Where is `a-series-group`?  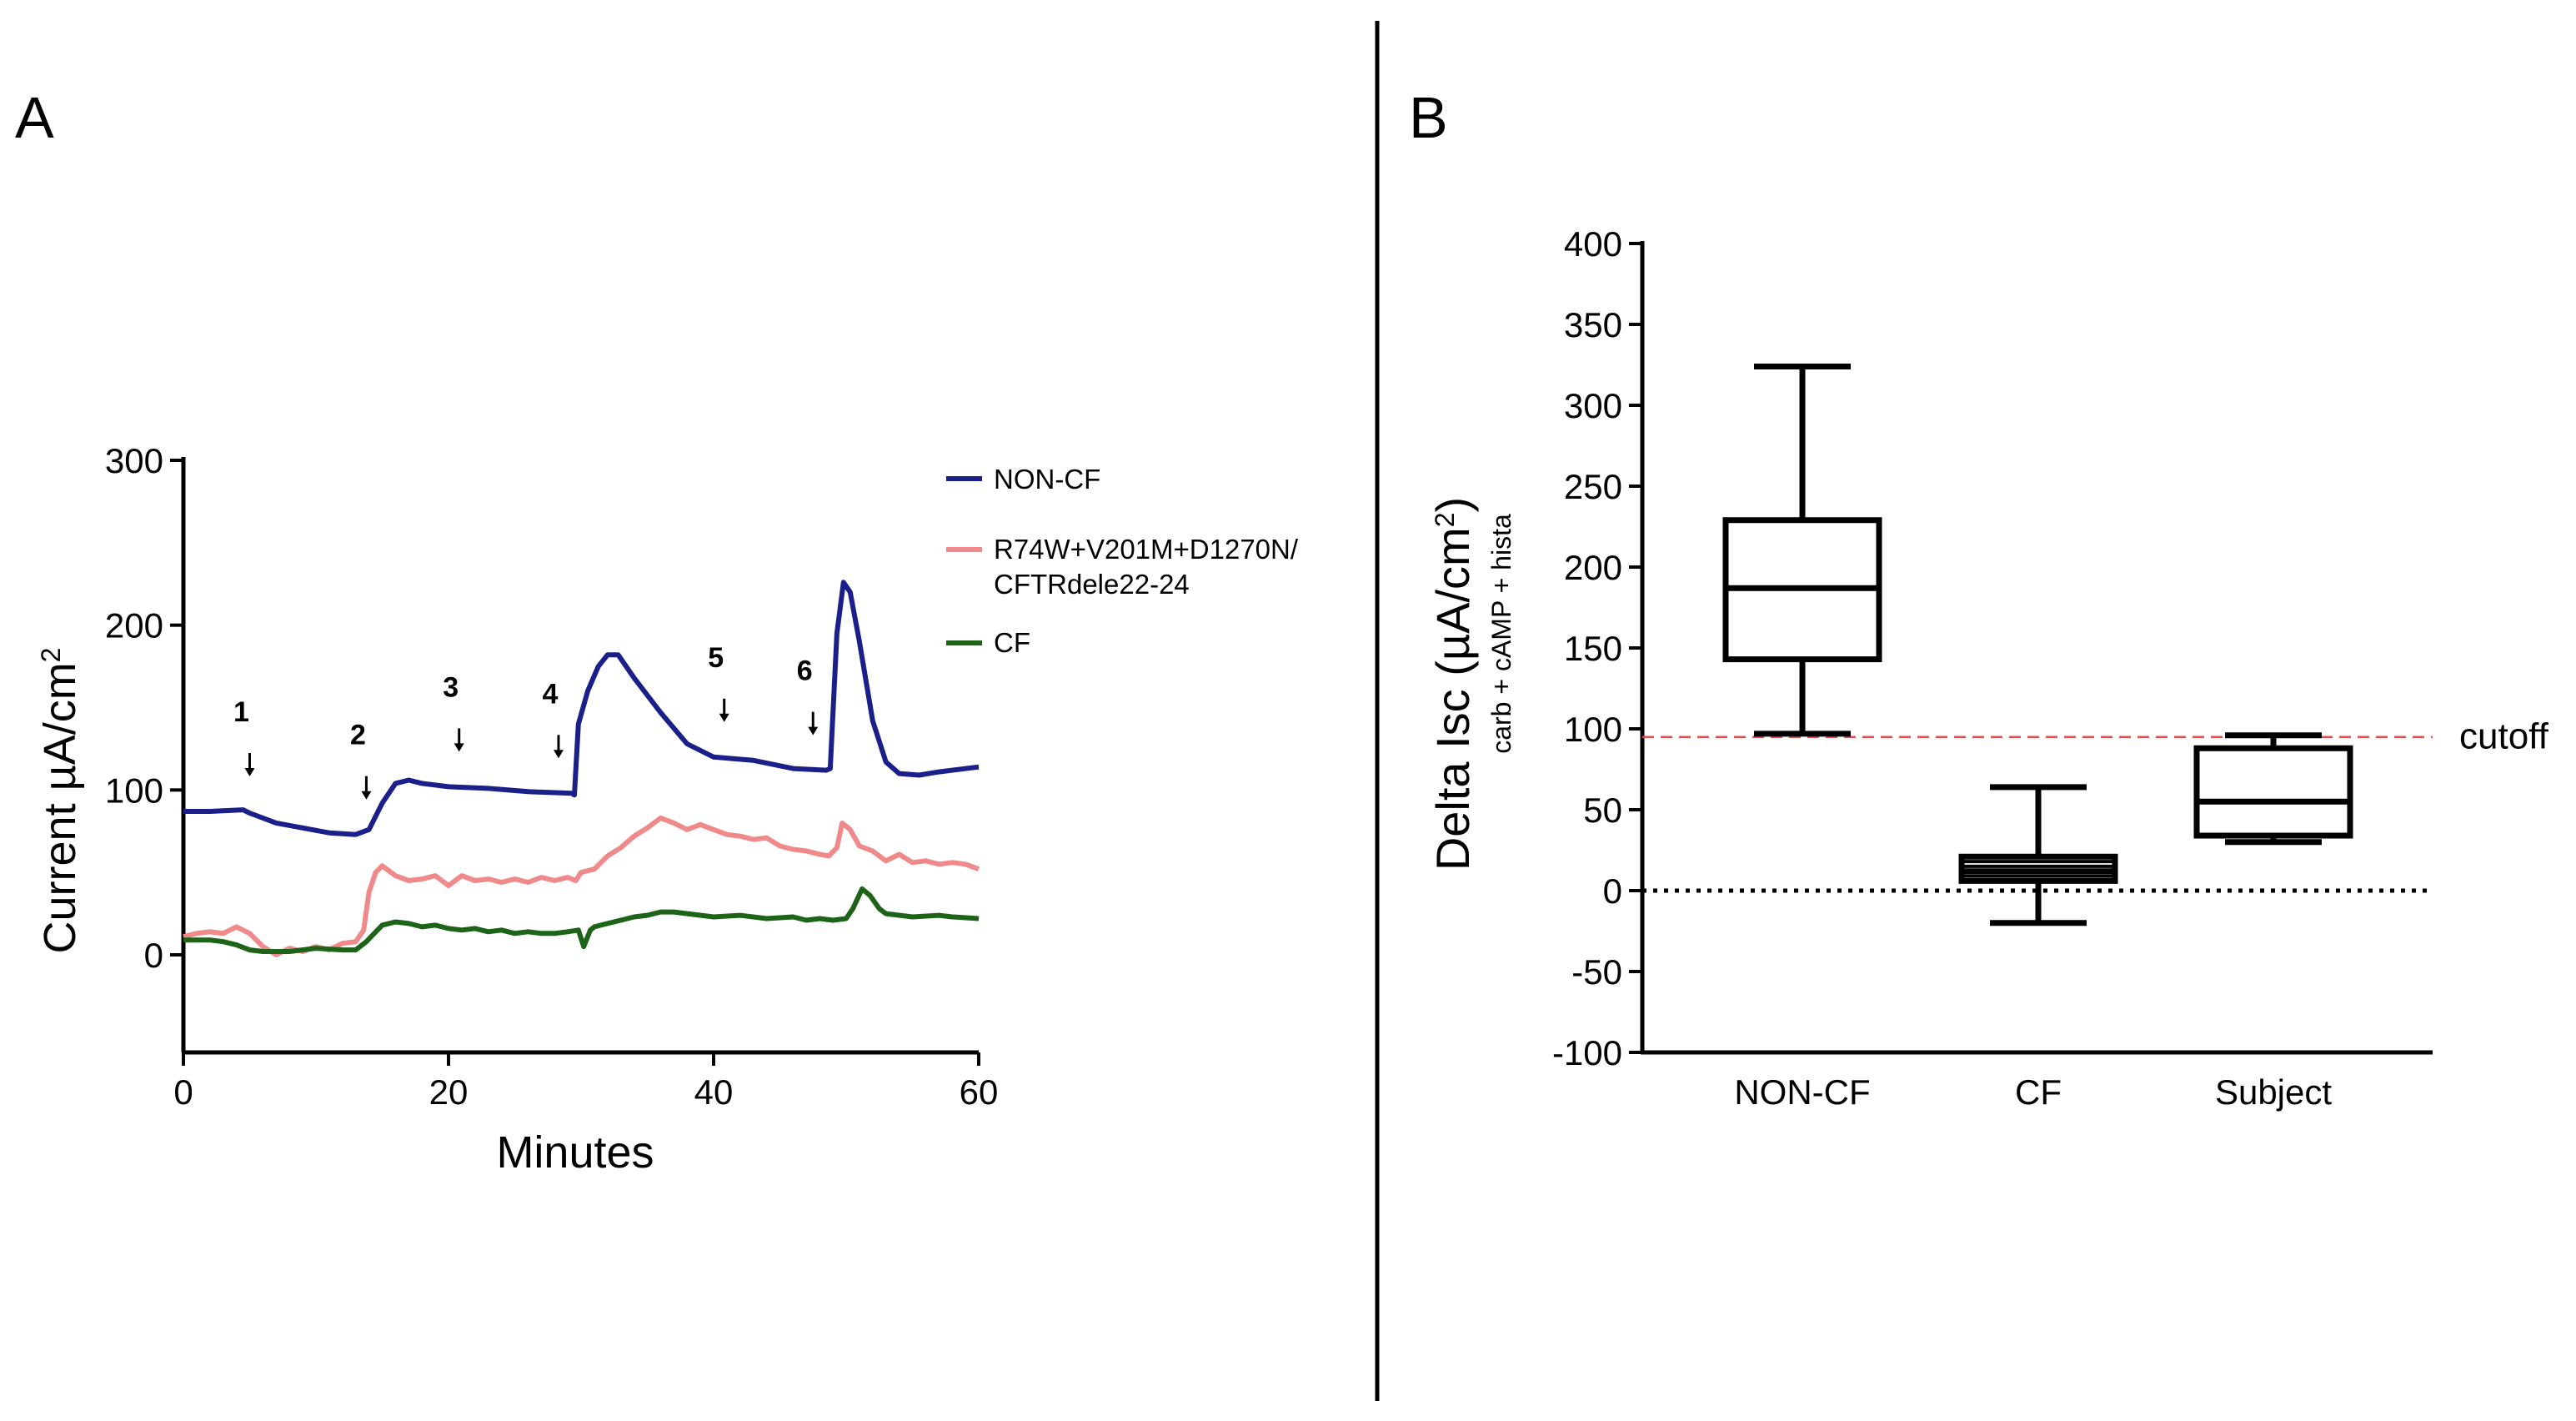
a-series-group is located at coordinates (581, 768).